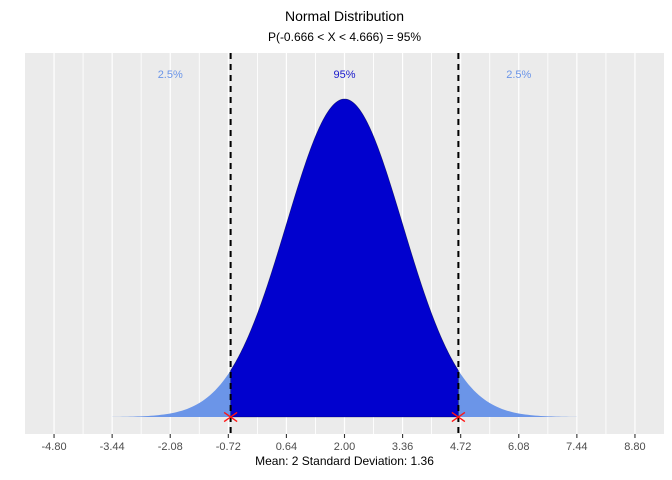  What do you see at coordinates (402, 447) in the screenshot?
I see `x-tick-label: 3.36` at bounding box center [402, 447].